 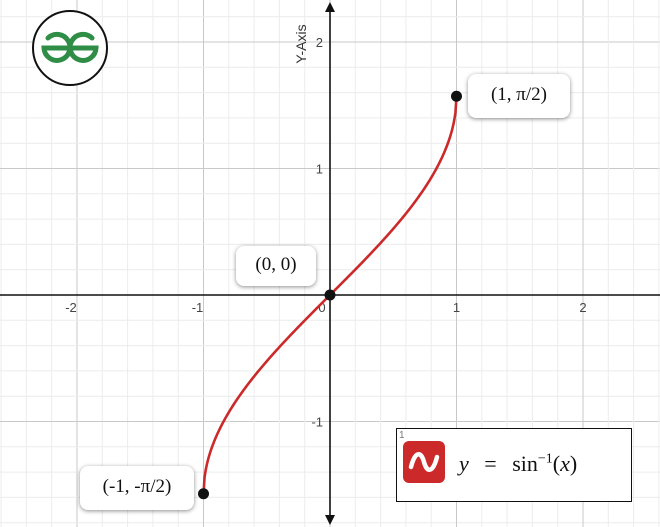 What do you see at coordinates (490, 463) in the screenshot?
I see `formula-equals: =` at bounding box center [490, 463].